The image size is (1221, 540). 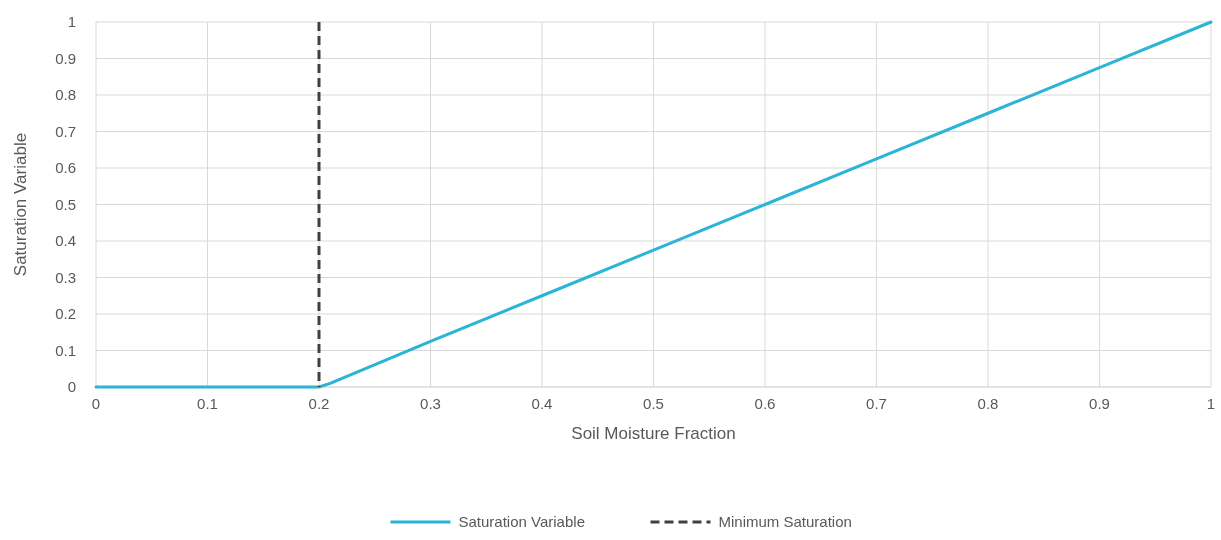 What do you see at coordinates (71, 21) in the screenshot?
I see `y-tick-label: 1` at bounding box center [71, 21].